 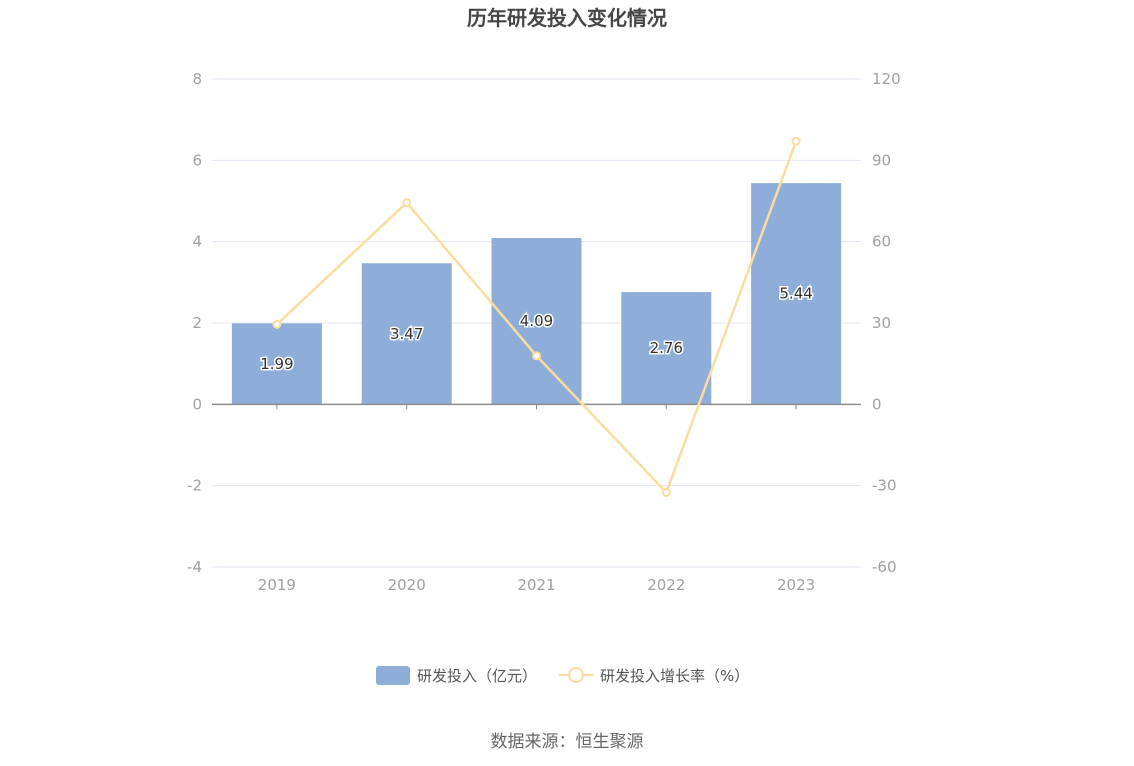 I want to click on chart-title: 历年研发投入变化情况, so click(x=567, y=18).